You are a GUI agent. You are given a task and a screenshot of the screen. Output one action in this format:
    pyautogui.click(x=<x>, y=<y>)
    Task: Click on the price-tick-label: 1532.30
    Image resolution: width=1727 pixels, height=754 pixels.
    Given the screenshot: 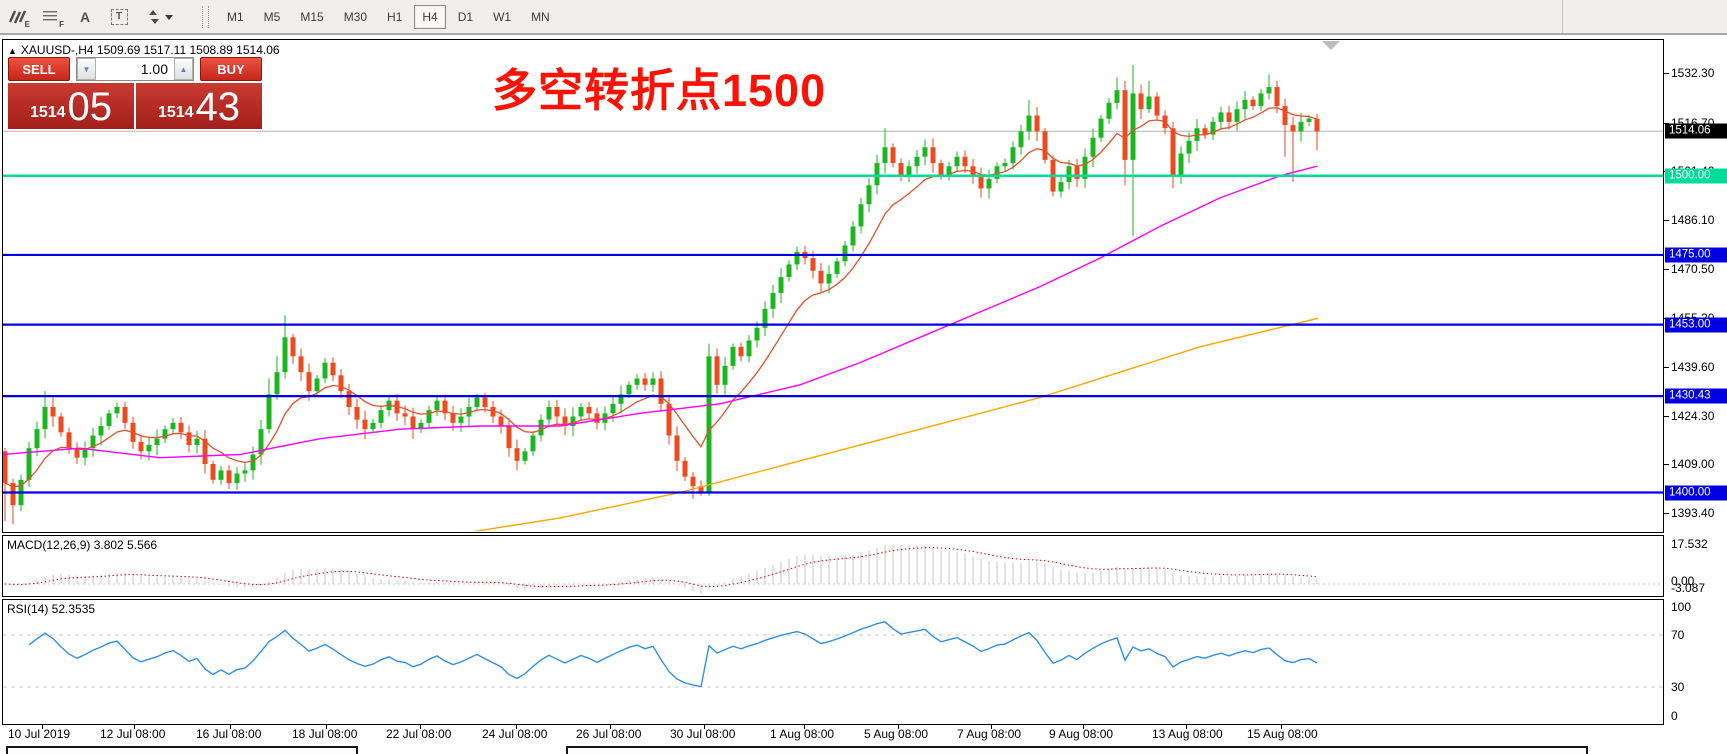 What is the action you would take?
    pyautogui.click(x=1693, y=73)
    